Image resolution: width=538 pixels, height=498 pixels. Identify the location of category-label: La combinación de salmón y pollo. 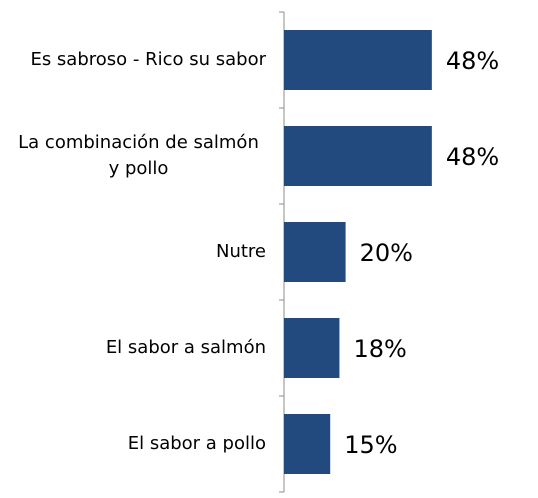
(138, 155).